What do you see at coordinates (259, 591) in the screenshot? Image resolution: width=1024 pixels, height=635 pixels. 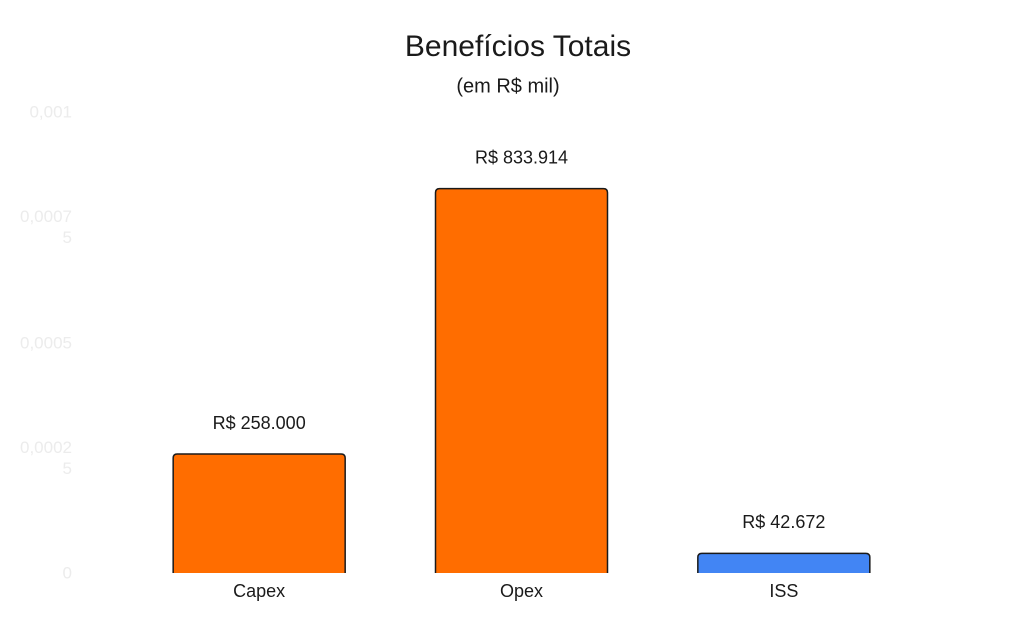 I see `x-tick-label: Capex` at bounding box center [259, 591].